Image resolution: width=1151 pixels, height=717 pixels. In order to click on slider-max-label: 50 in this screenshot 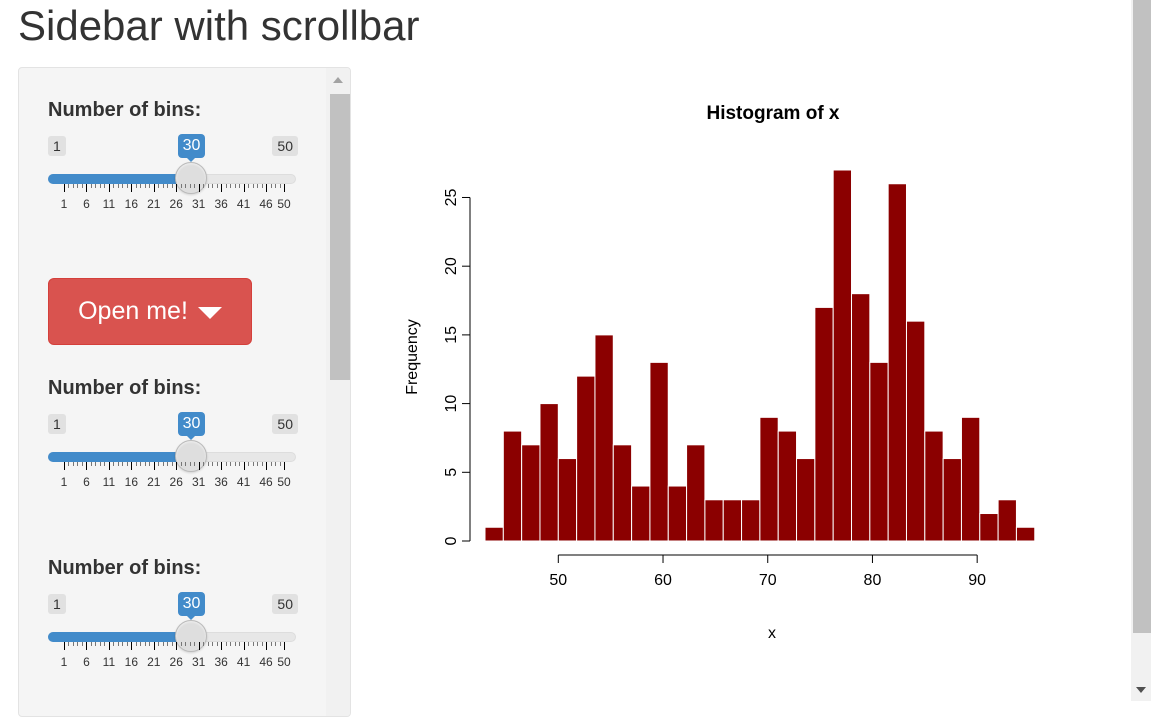, I will do `click(285, 146)`.